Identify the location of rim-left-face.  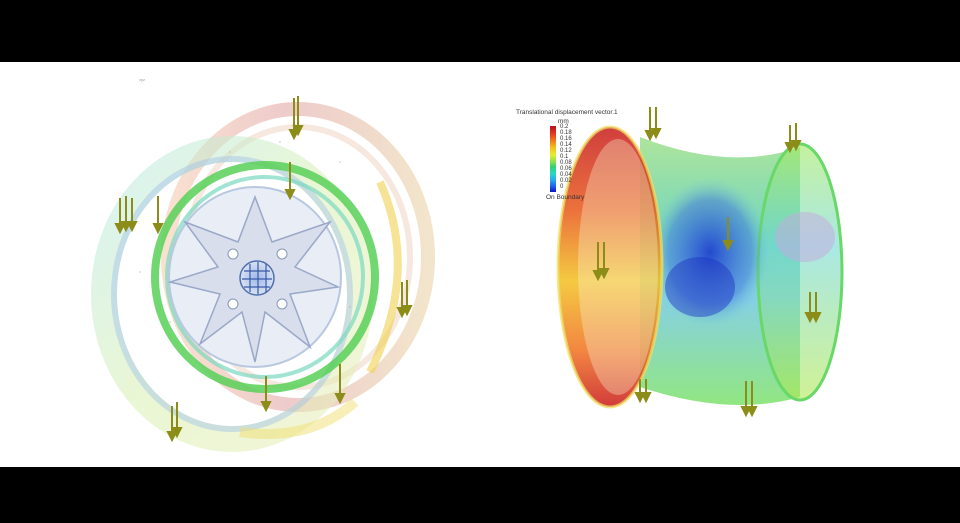
(610, 267).